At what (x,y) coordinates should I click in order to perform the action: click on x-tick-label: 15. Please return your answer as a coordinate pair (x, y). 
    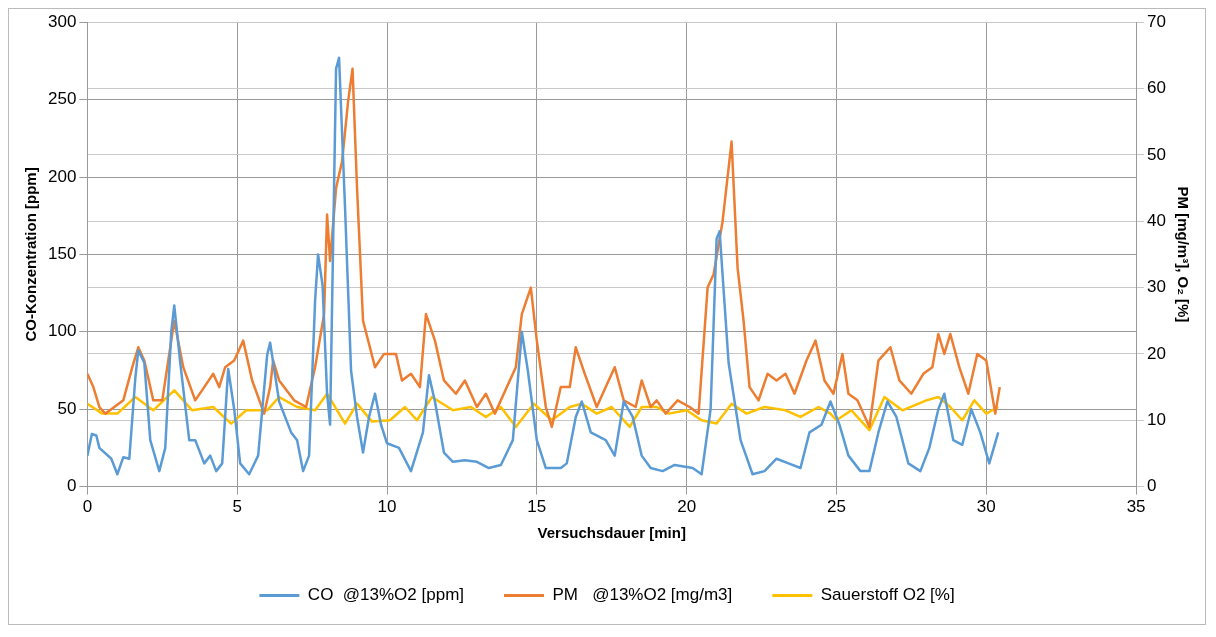
    Looking at the image, I should click on (537, 507).